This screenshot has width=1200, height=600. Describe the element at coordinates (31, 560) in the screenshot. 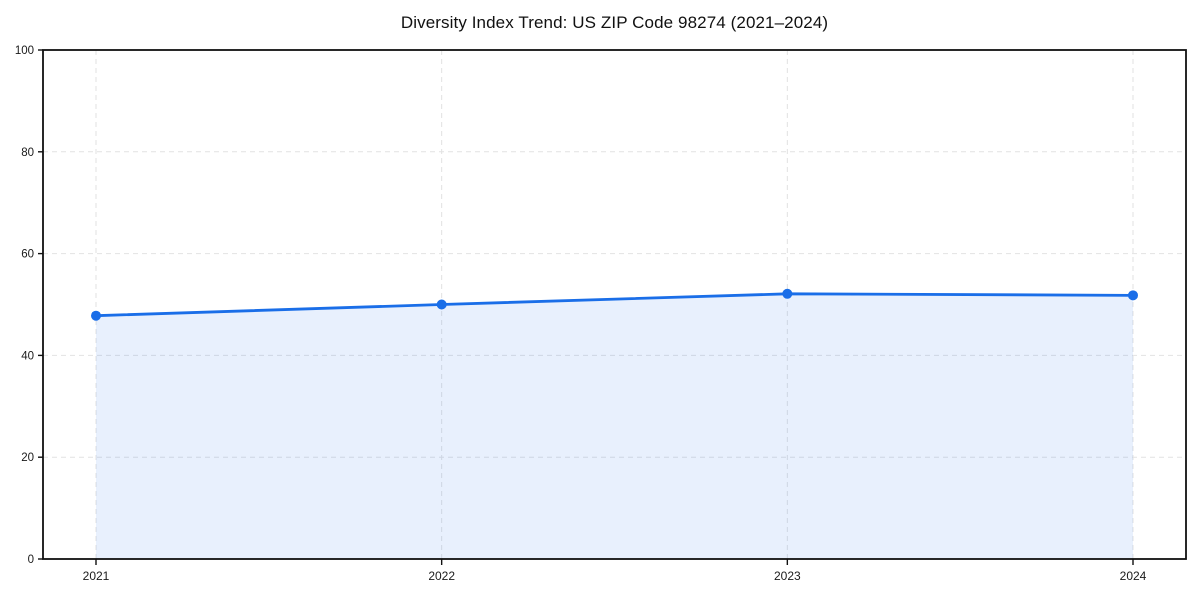

I see `y-tick-label: 0` at that location.